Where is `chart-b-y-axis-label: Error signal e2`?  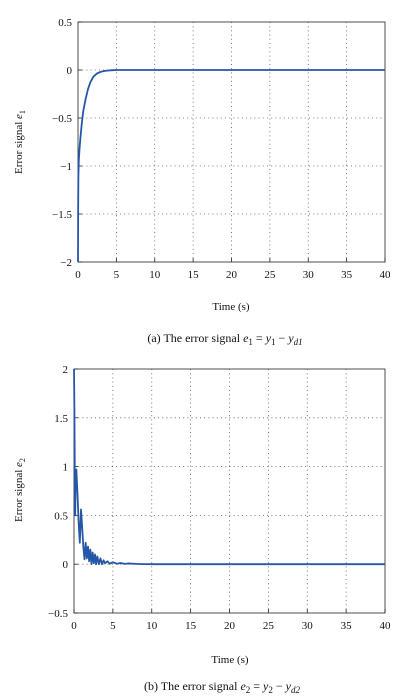
chart-b-y-axis-label: Error signal e2 is located at coordinates (20, 490).